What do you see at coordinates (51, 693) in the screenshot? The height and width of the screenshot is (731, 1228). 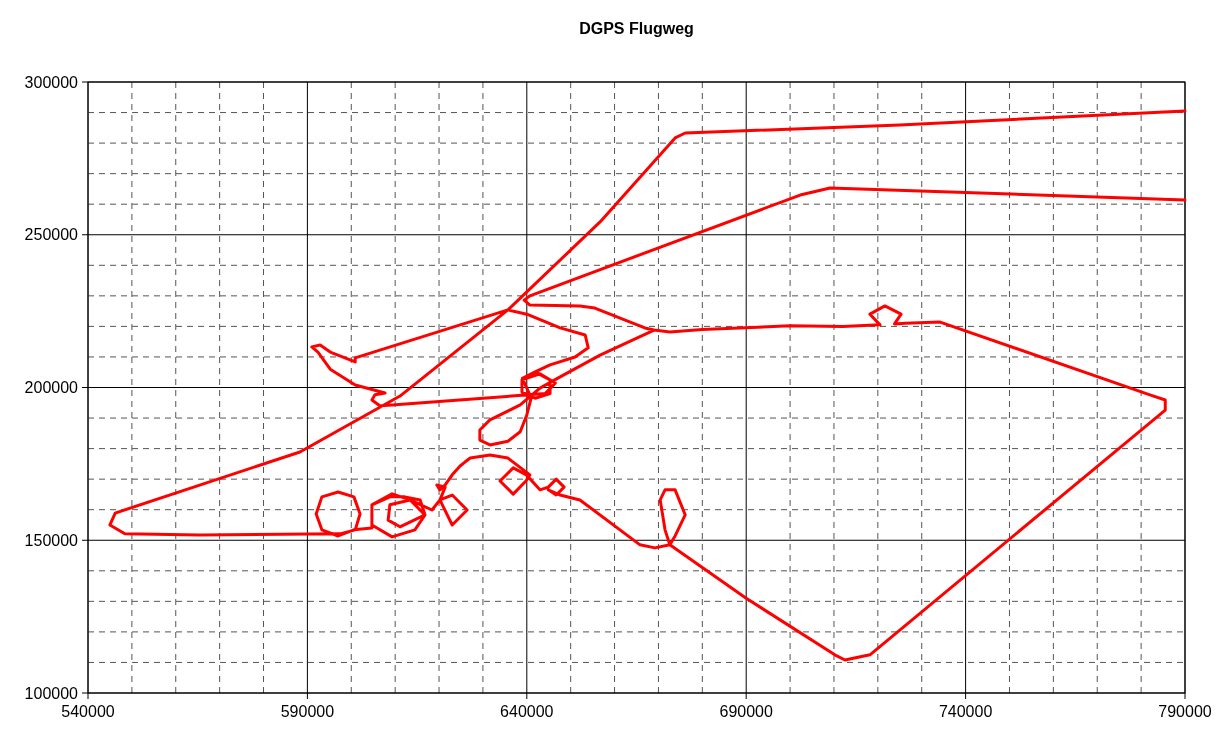 I see `y-tick-label: 100000` at bounding box center [51, 693].